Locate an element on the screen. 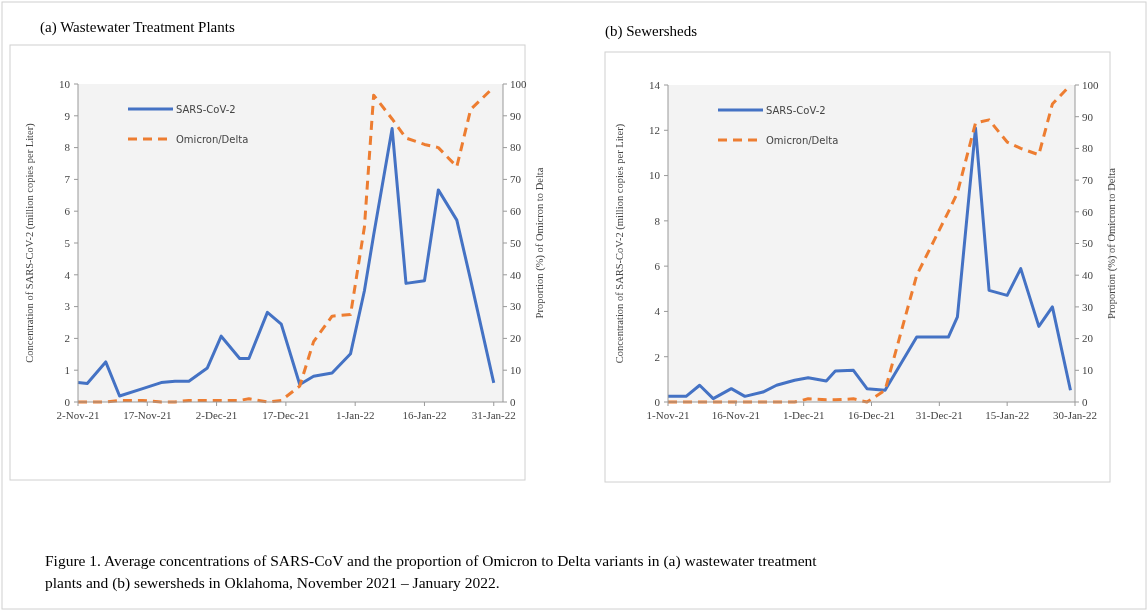 This screenshot has height=611, width=1148. x-tick-label: 17-Nov-21 is located at coordinates (147, 415).